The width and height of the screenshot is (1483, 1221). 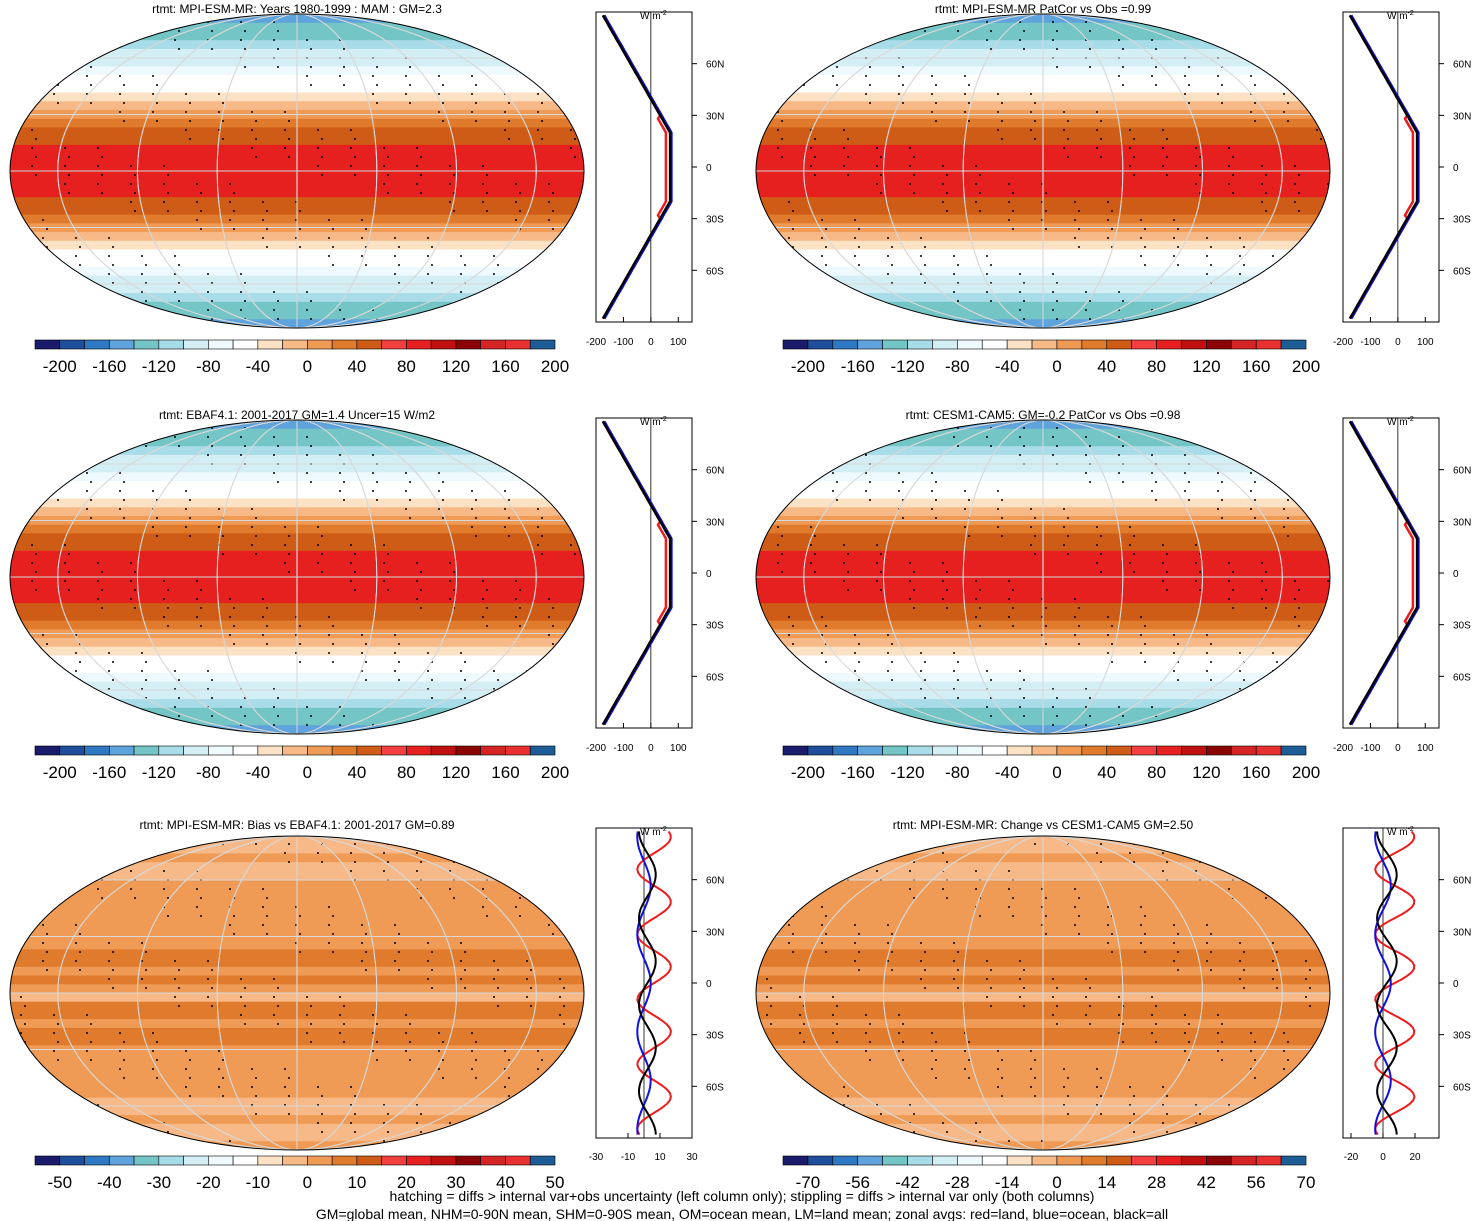 What do you see at coordinates (654, 983) in the screenshot?
I see `zonal-line-land` at bounding box center [654, 983].